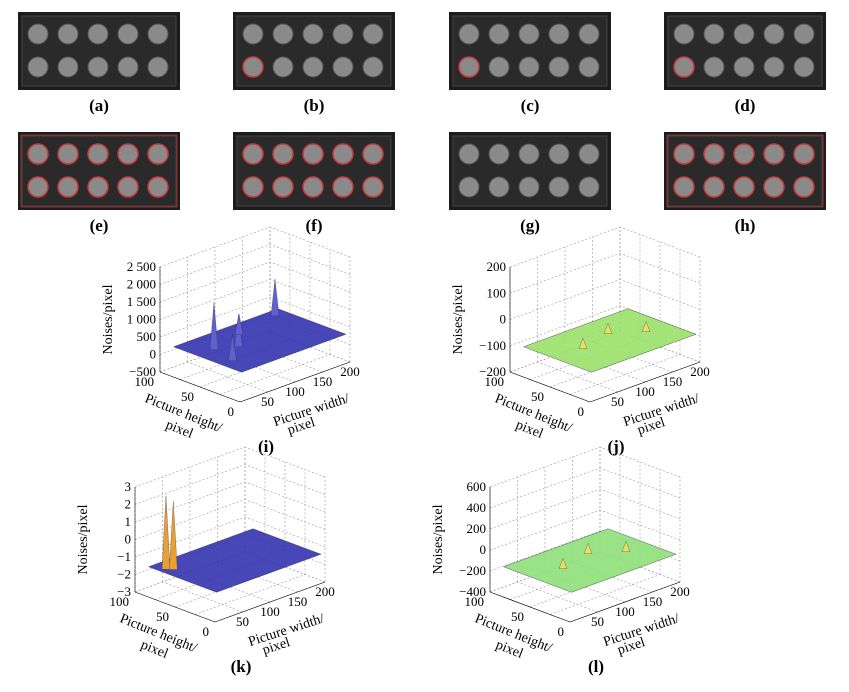 The image size is (849, 692). I want to click on z-tick-label: 1 000, so click(141, 319).